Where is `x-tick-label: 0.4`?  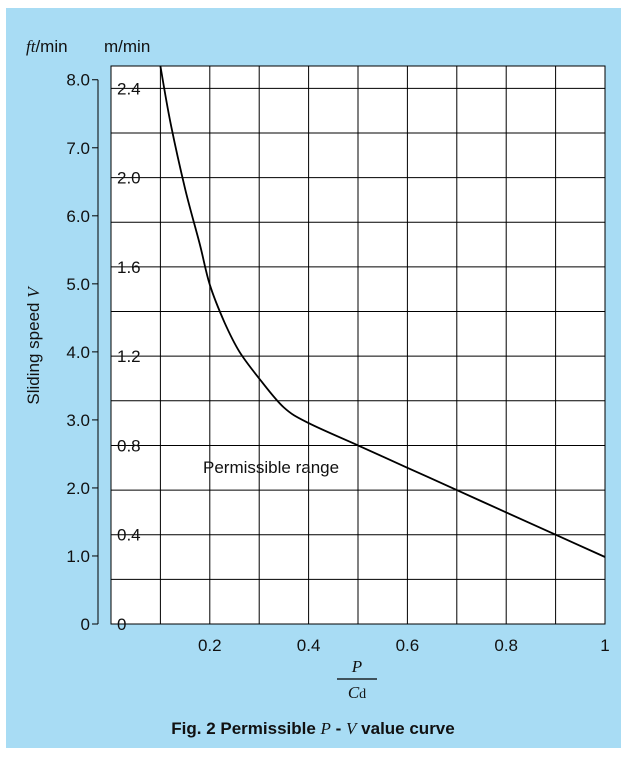 x-tick-label: 0.4 is located at coordinates (309, 645).